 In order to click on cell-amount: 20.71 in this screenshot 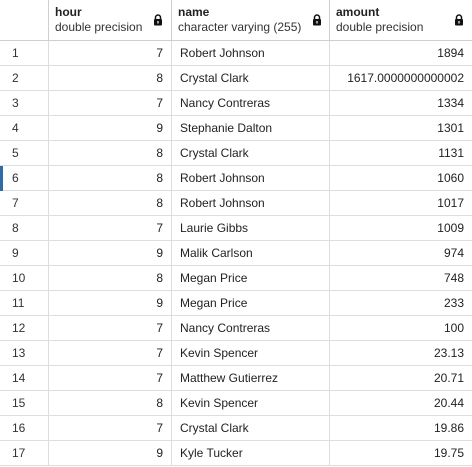, I will do `click(448, 378)`.